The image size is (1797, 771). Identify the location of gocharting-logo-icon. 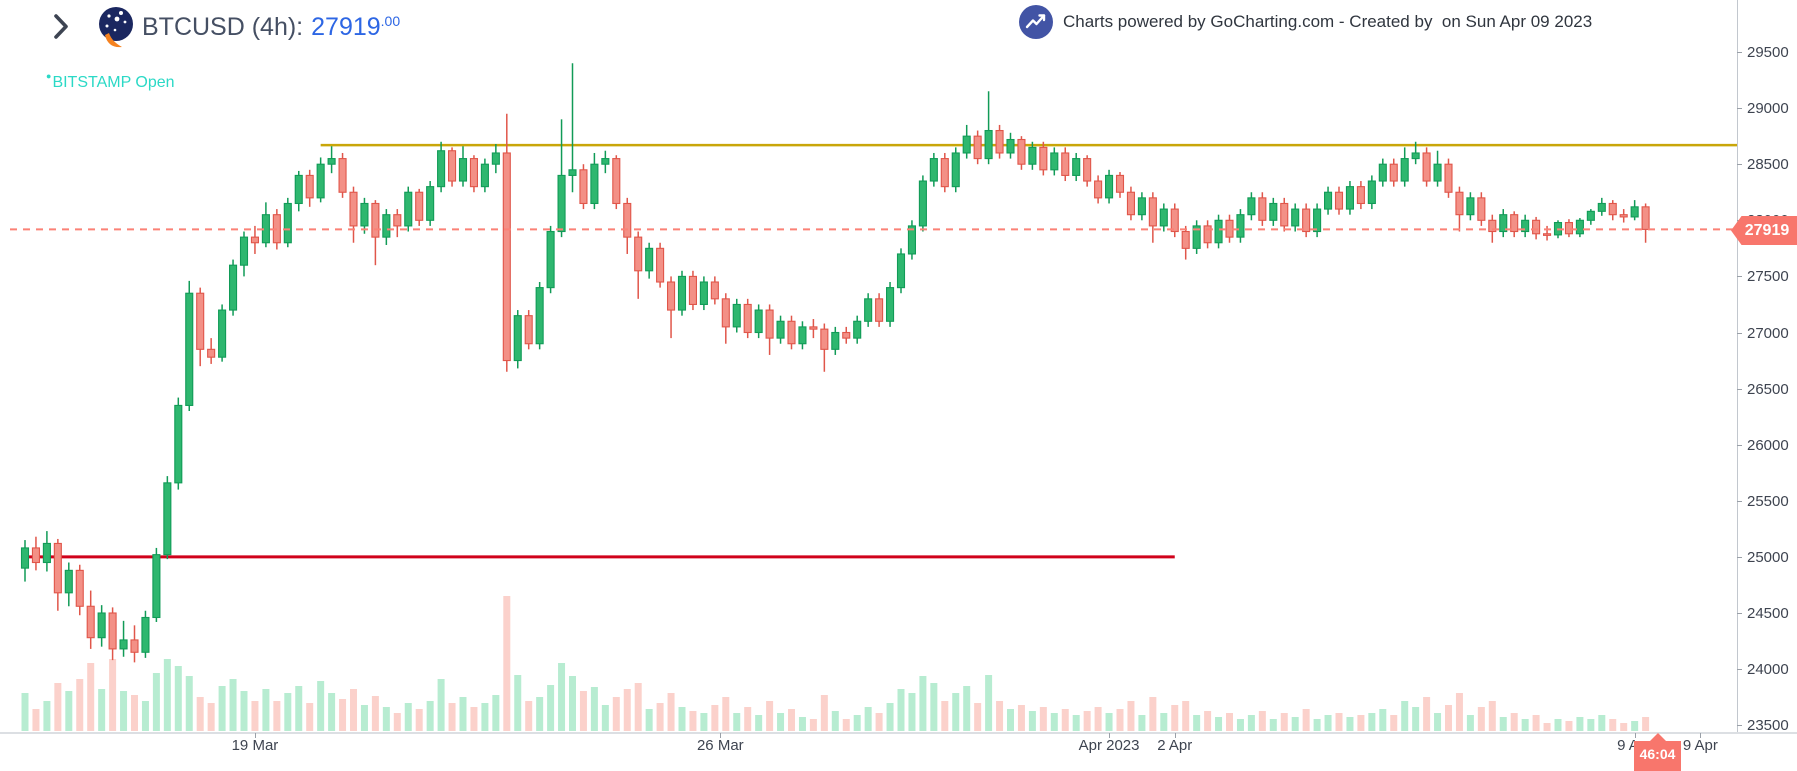
(116, 27).